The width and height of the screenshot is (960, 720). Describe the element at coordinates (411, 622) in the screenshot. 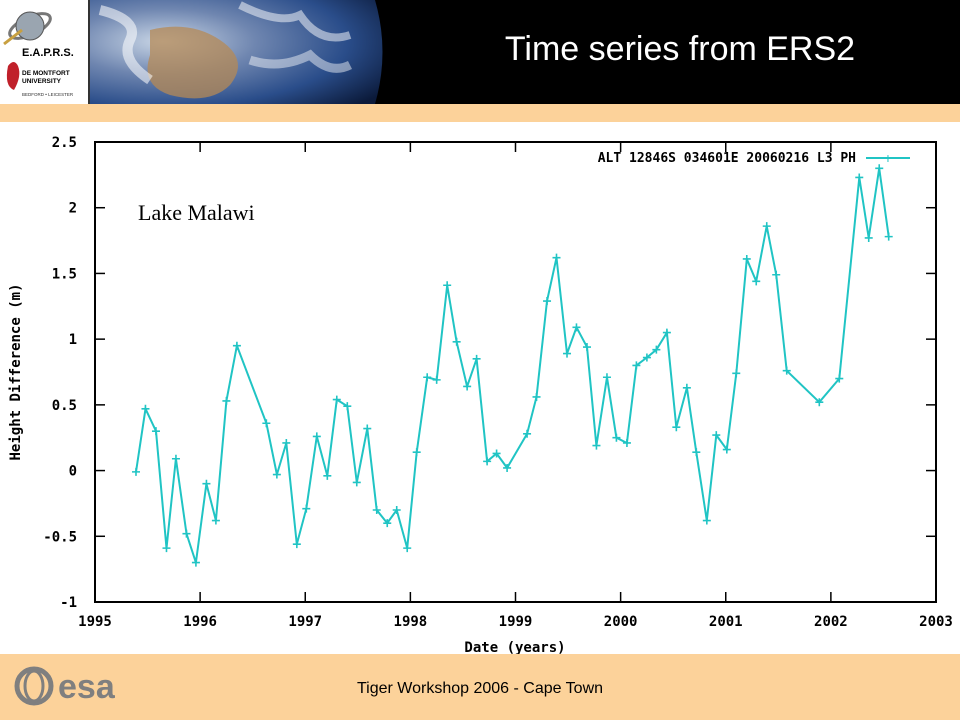

I see `x-tick-label: 1998` at that location.